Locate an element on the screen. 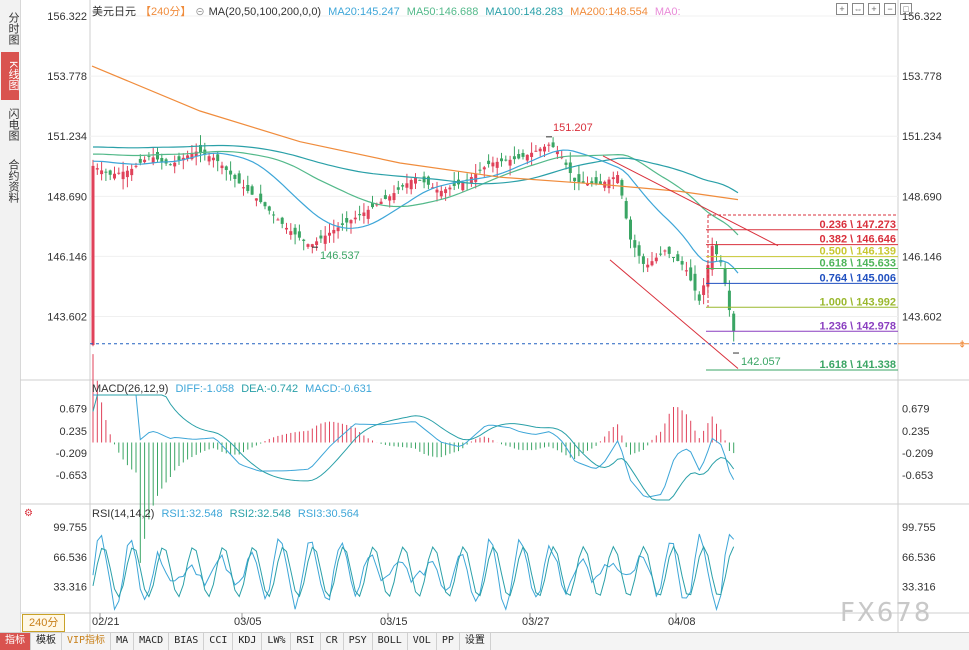  tab-vol: VOL is located at coordinates (422, 641).